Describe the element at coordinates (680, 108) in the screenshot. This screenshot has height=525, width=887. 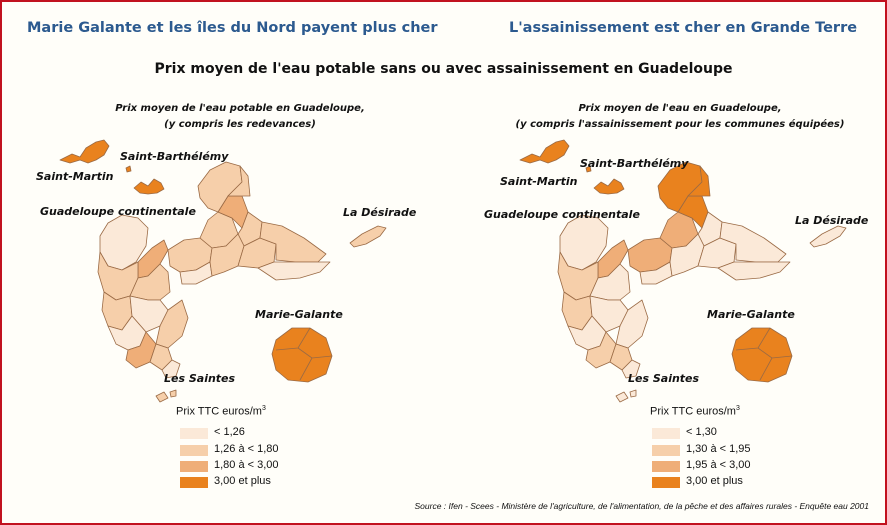
I see `map-right-subtitle-line1: Prix moyen de l'eau en Guadeloupe,` at that location.